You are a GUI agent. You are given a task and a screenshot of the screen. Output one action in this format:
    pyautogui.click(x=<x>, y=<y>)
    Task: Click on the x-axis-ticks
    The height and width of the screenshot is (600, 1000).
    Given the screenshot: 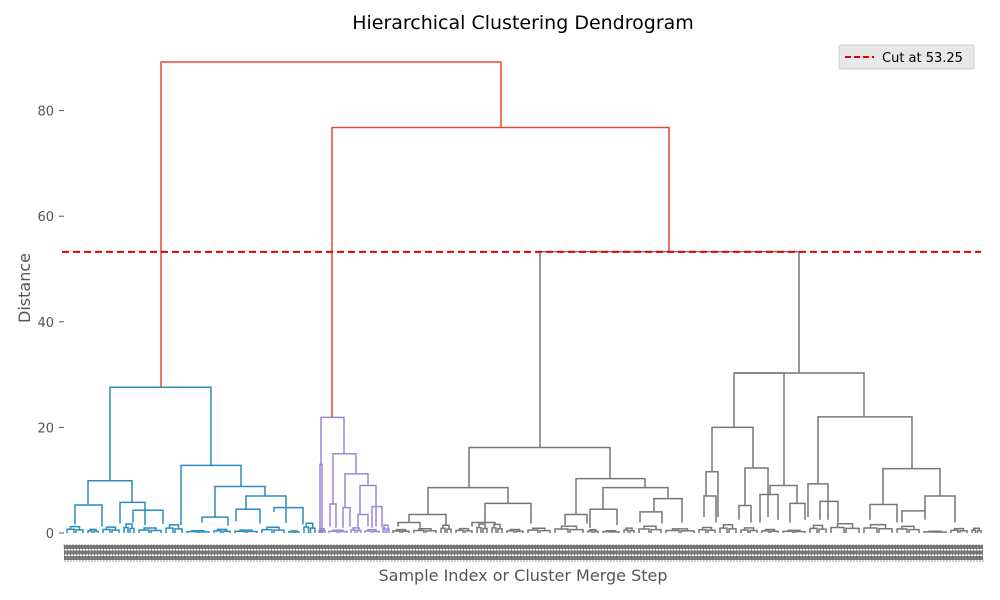 What is the action you would take?
    pyautogui.click(x=523, y=553)
    